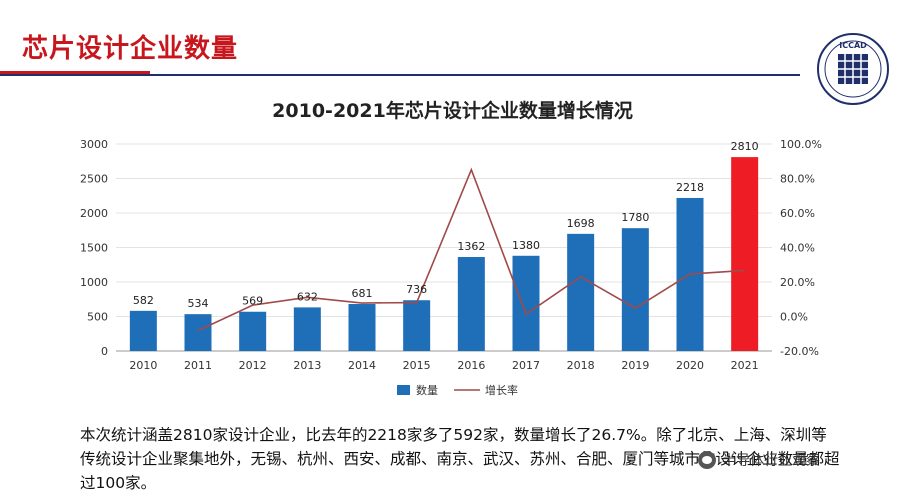 Image resolution: width=905 pixels, height=502 pixels. What do you see at coordinates (801, 144) in the screenshot?
I see `right-tick-label: 100.0%` at bounding box center [801, 144].